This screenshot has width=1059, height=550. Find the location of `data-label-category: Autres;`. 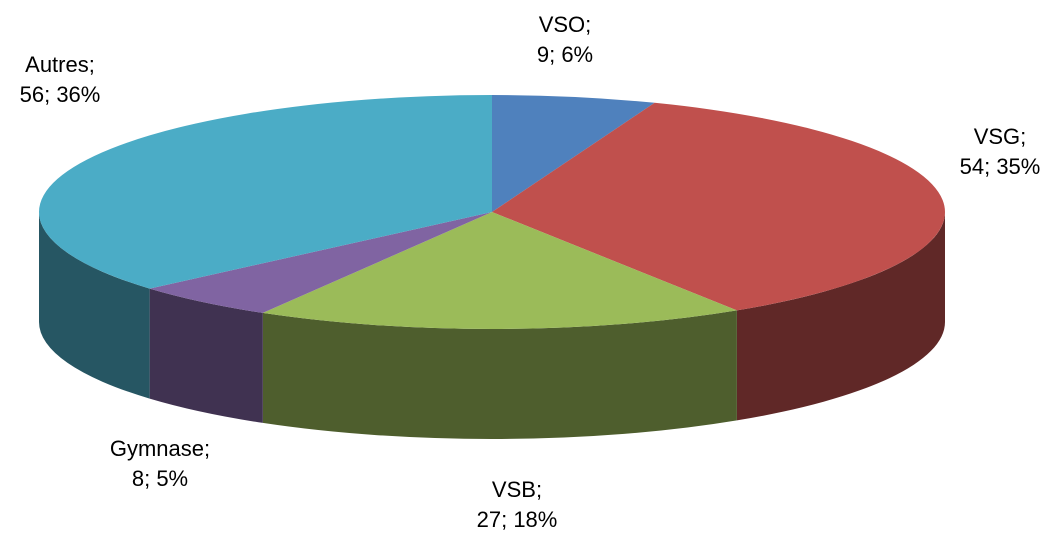

data-label-category: Autres; is located at coordinates (60, 64).